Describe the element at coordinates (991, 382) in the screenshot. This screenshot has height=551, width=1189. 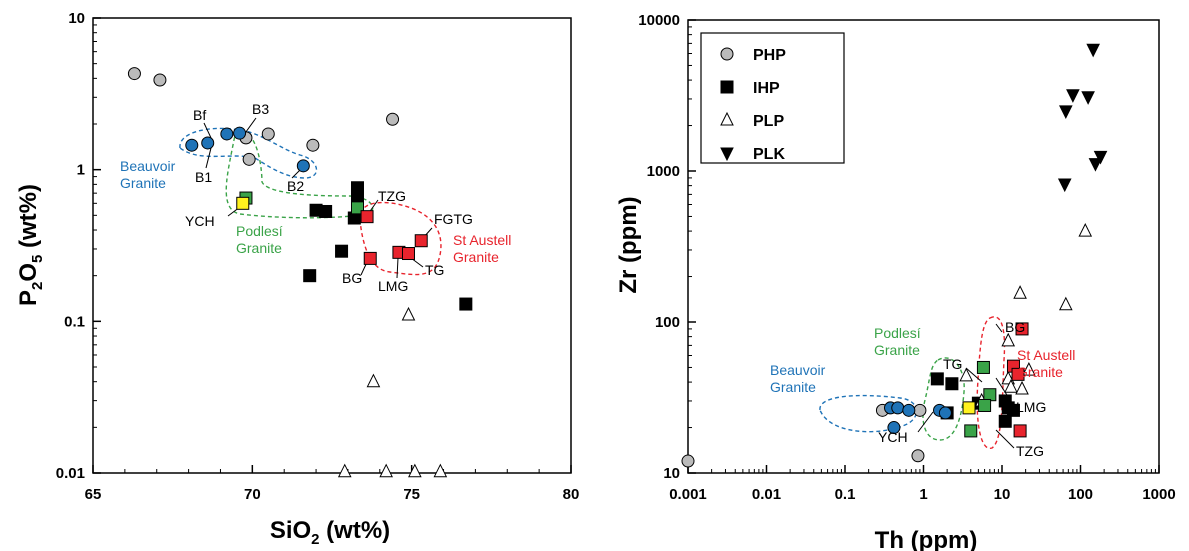
I see `st-austell-envelope-right` at that location.